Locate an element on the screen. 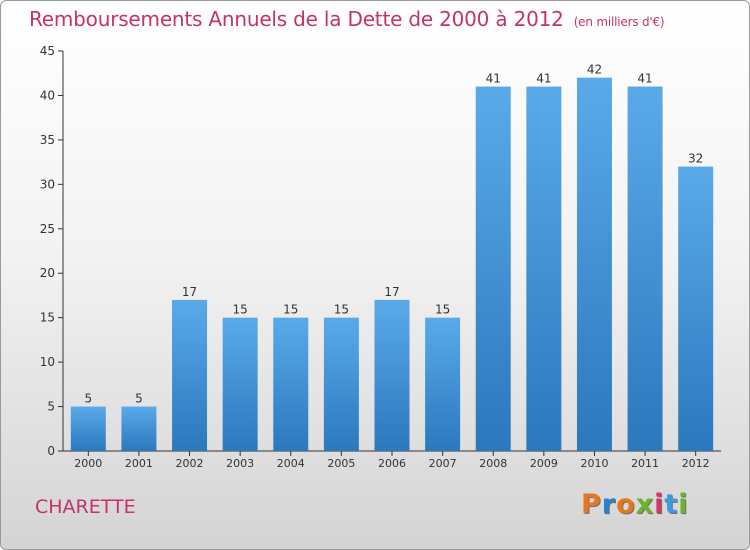 Image resolution: width=750 pixels, height=550 pixels. bar-value-label: 42 is located at coordinates (594, 70).